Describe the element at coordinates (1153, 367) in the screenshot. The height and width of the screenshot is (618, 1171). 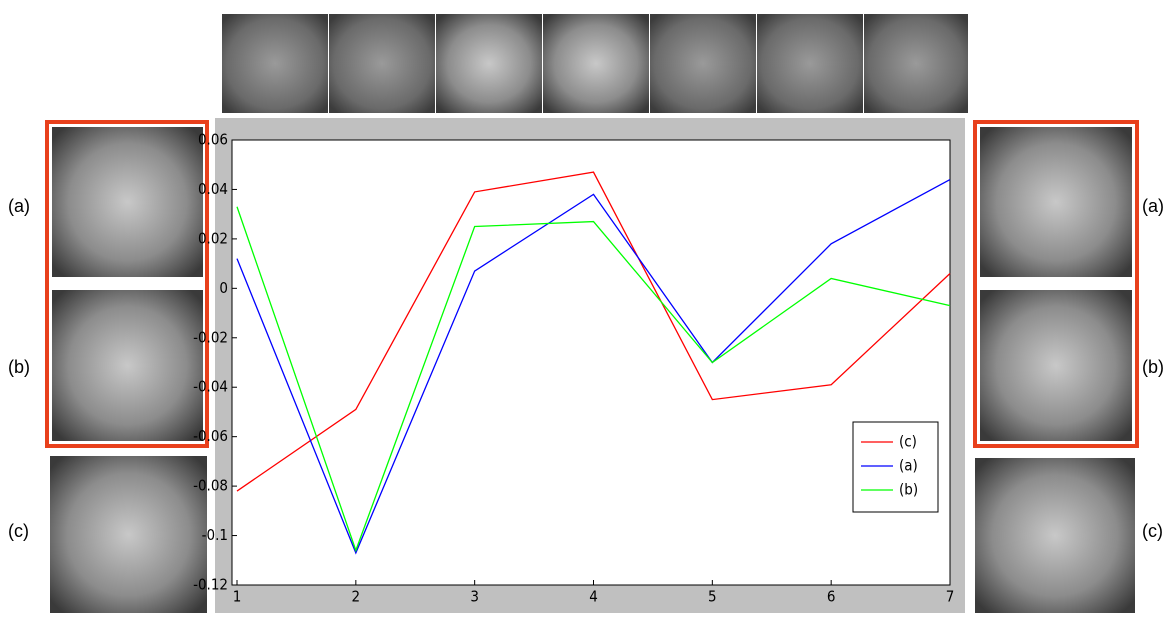
I see `right-label: (b)` at that location.